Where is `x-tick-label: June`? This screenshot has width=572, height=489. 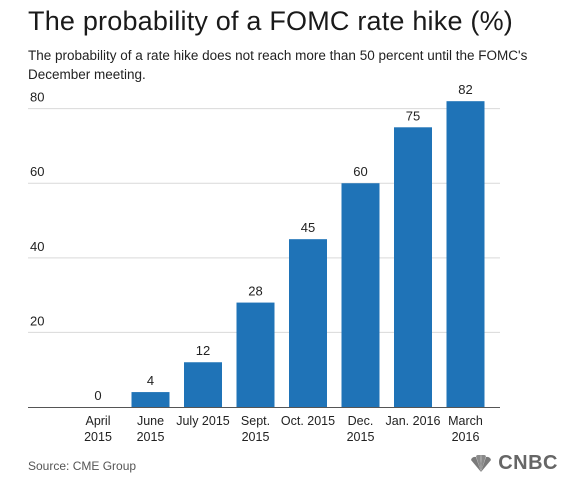
x-tick-label: June is located at coordinates (150, 421).